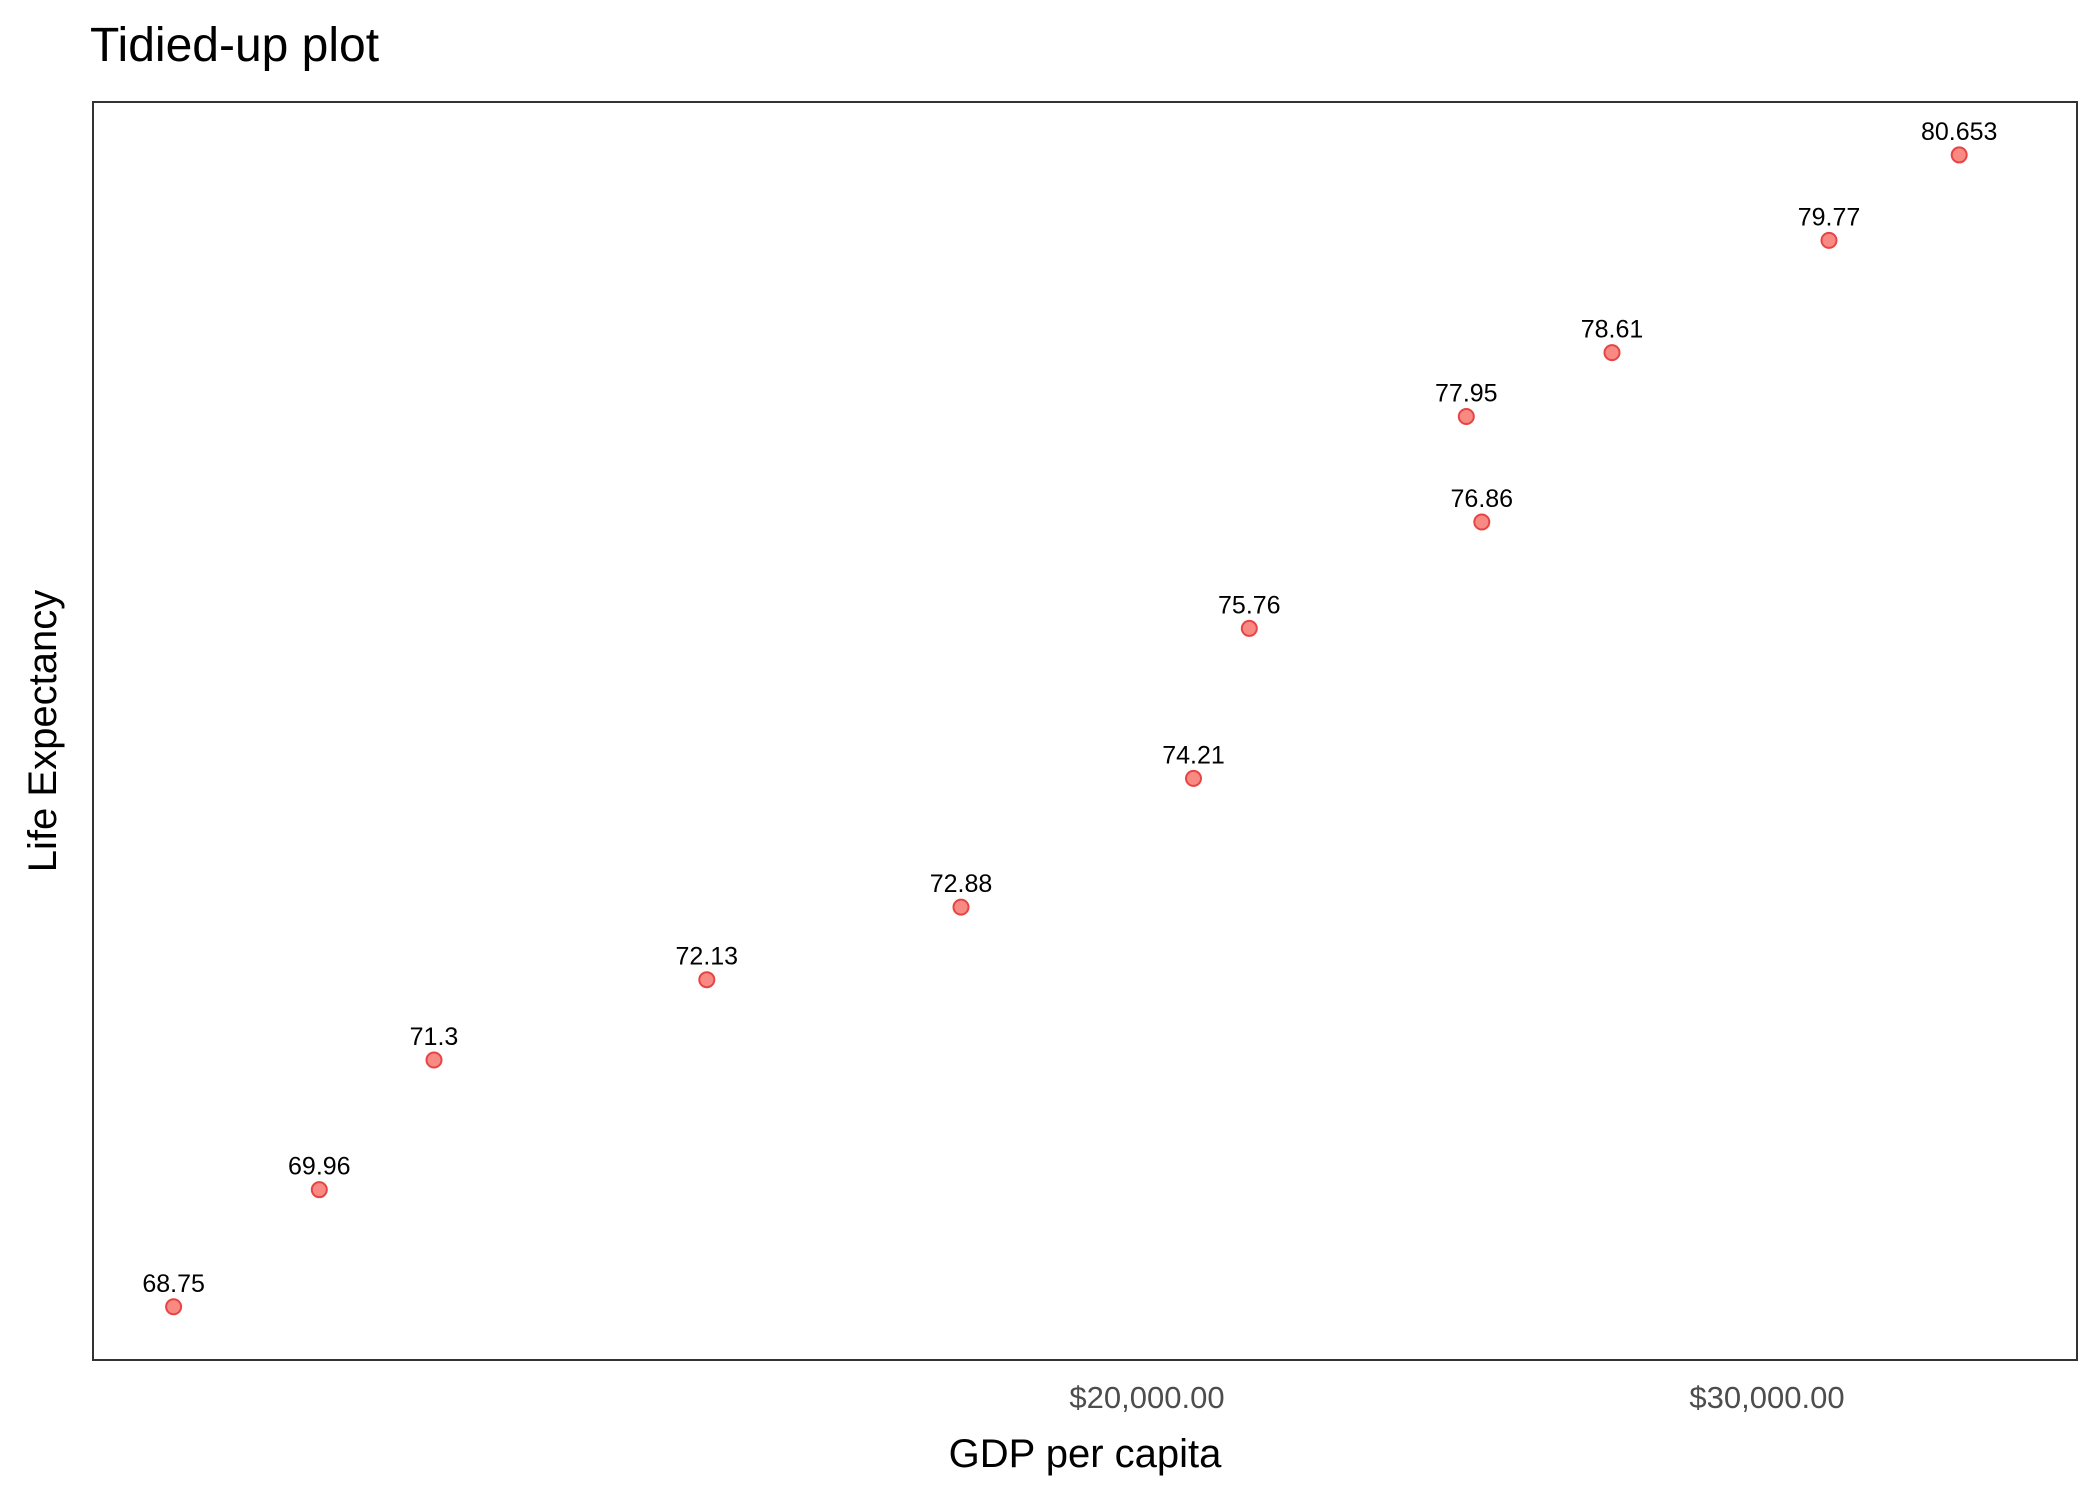  What do you see at coordinates (1766, 1397) in the screenshot?
I see `x-tick-label-1: $30,000.00` at bounding box center [1766, 1397].